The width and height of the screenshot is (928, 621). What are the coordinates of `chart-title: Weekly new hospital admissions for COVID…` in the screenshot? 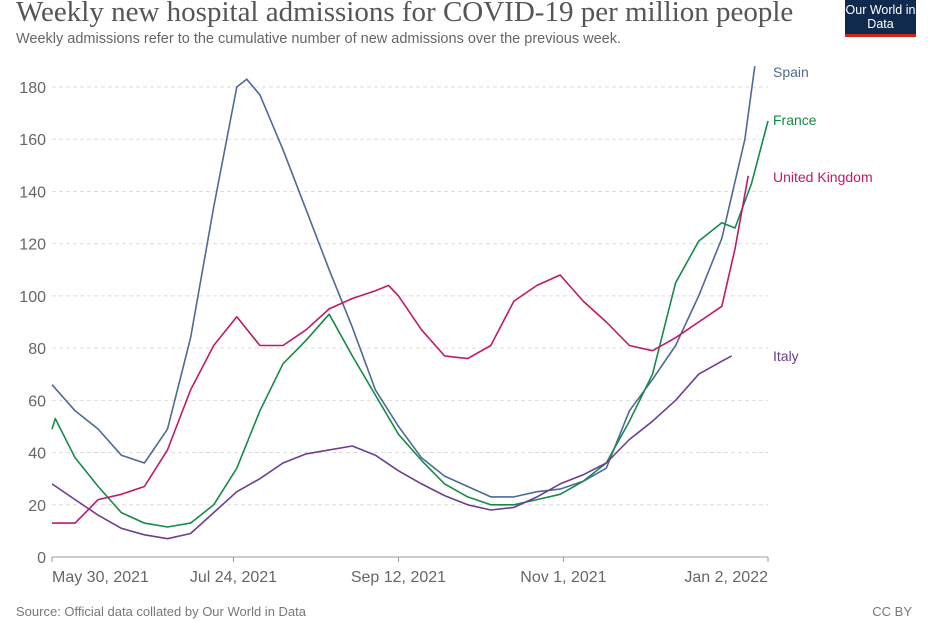 It's located at (405, 14).